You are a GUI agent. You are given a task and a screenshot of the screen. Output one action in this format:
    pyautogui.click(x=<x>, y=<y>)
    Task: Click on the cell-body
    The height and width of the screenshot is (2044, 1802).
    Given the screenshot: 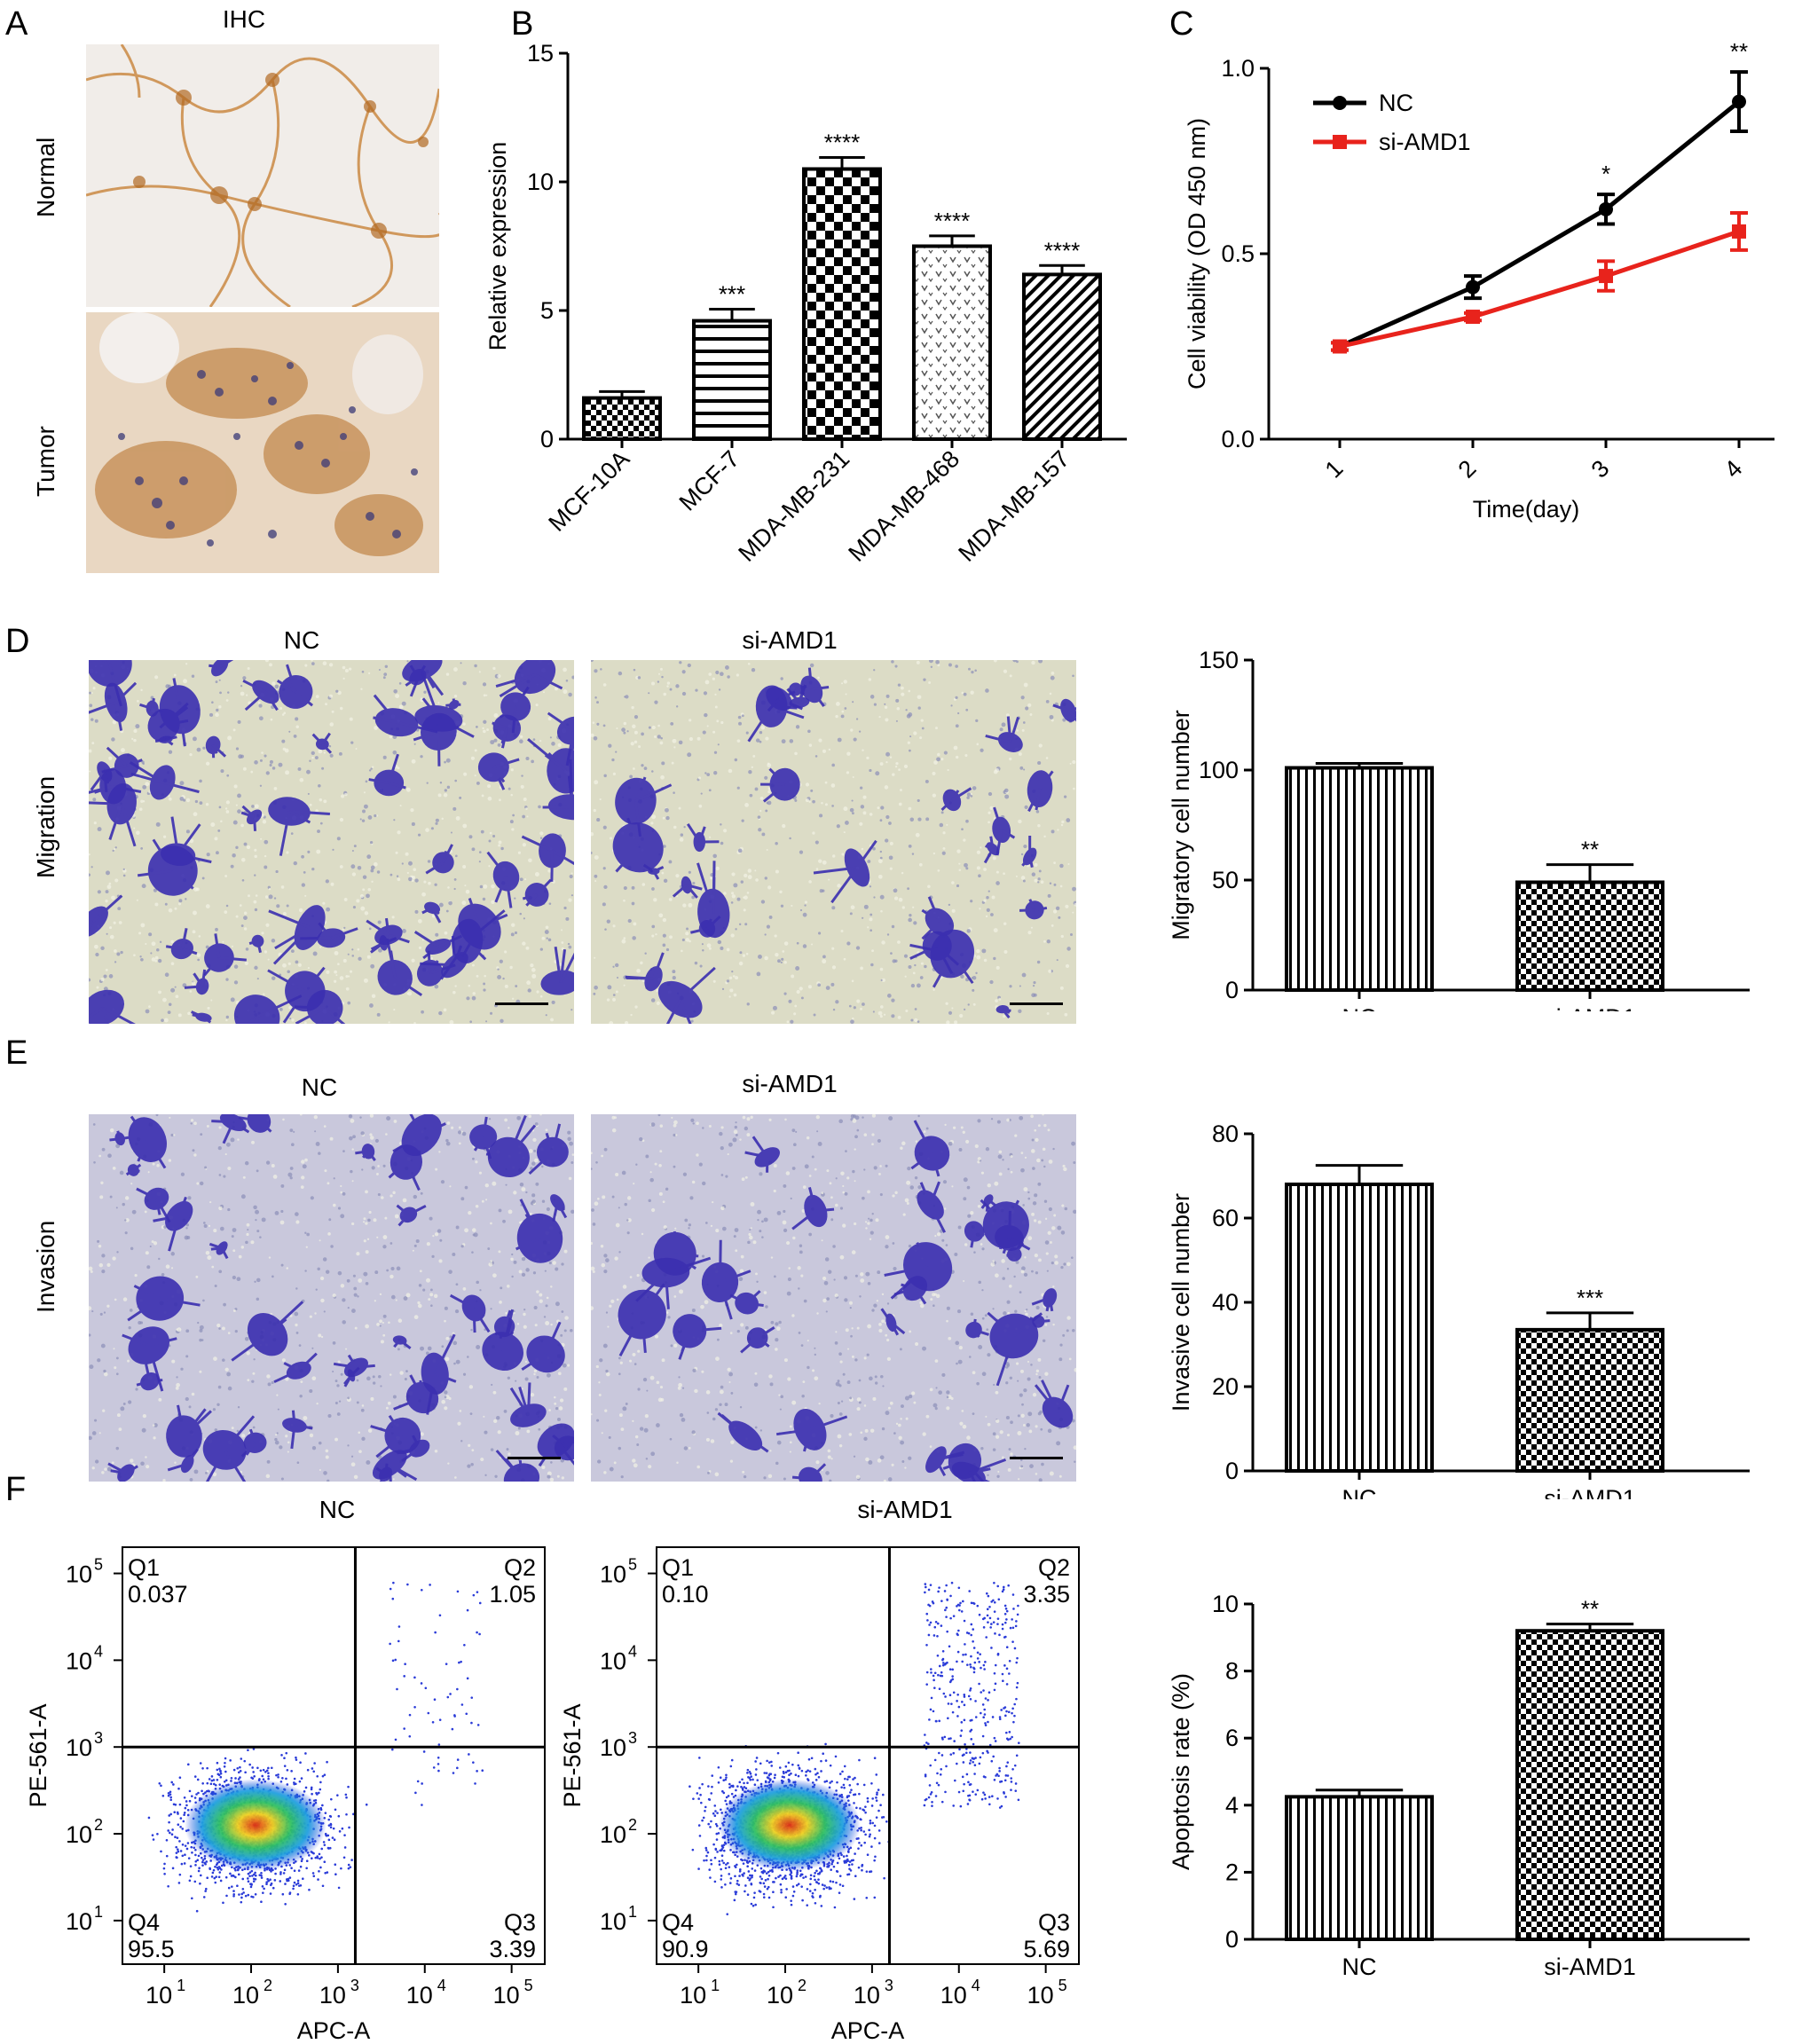 What is the action you would take?
    pyautogui.click(x=220, y=668)
    